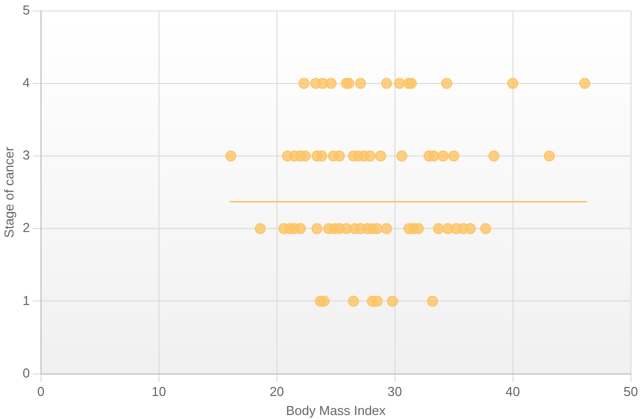 The image size is (641, 419). What do you see at coordinates (8, 192) in the screenshot?
I see `y-axis-title: Stage of cancer` at bounding box center [8, 192].